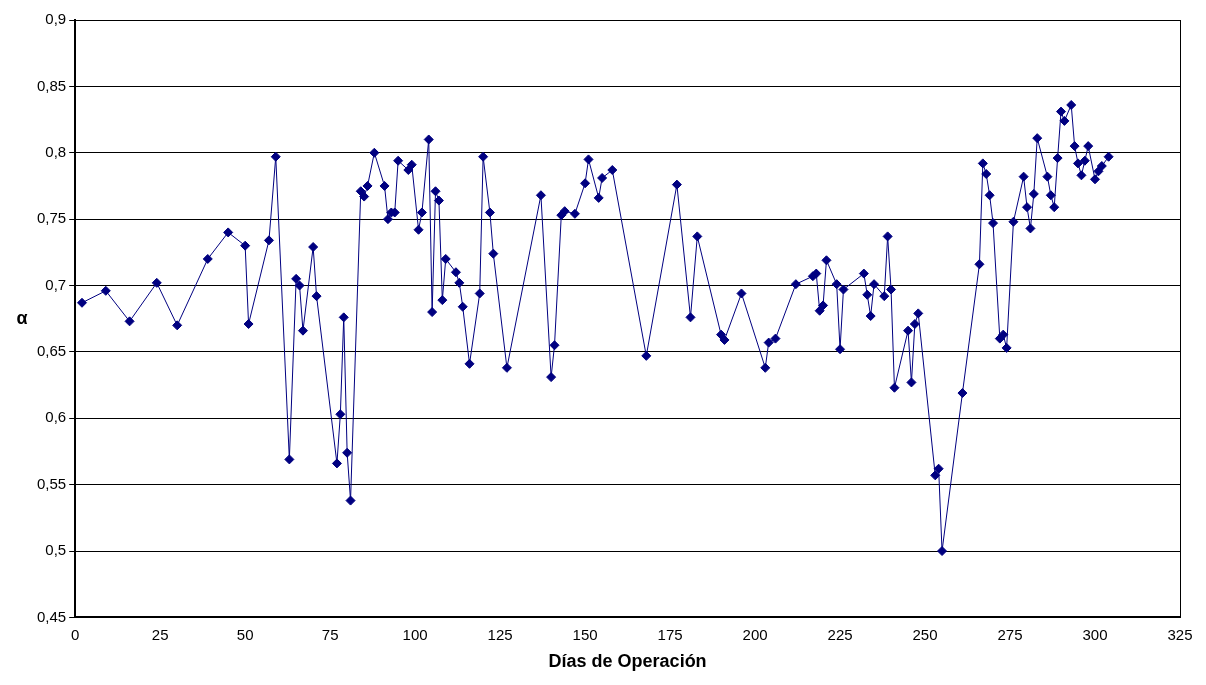 The image size is (1206, 685). Describe the element at coordinates (51, 616) in the screenshot. I see `y-tick-label: 0,45` at that location.